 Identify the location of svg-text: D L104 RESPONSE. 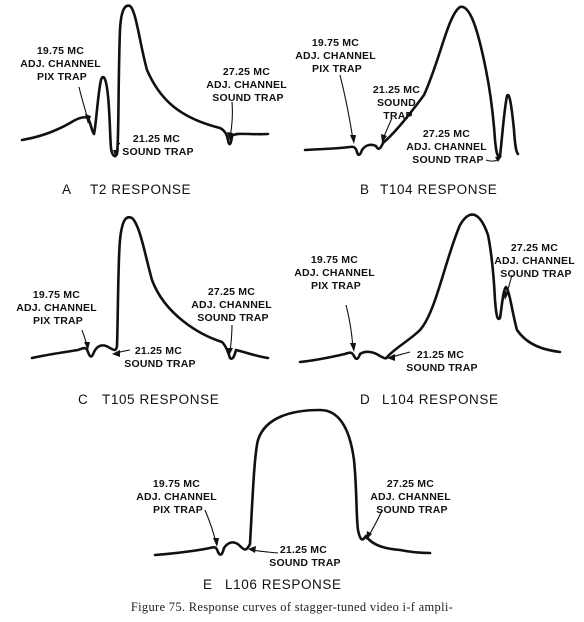
(429, 399).